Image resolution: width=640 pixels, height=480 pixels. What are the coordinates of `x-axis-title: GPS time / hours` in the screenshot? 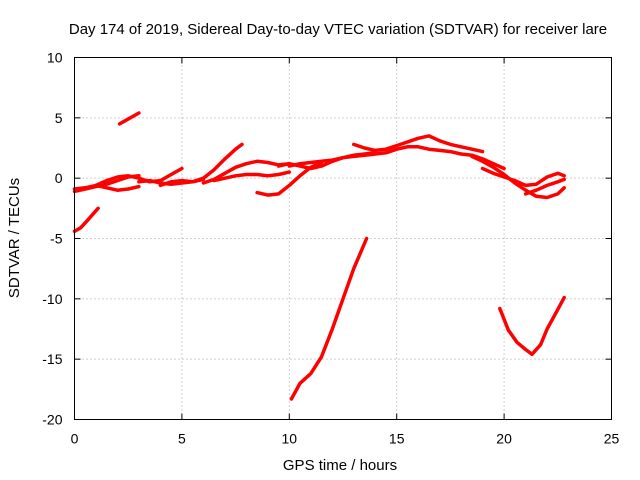 It's located at (340, 465).